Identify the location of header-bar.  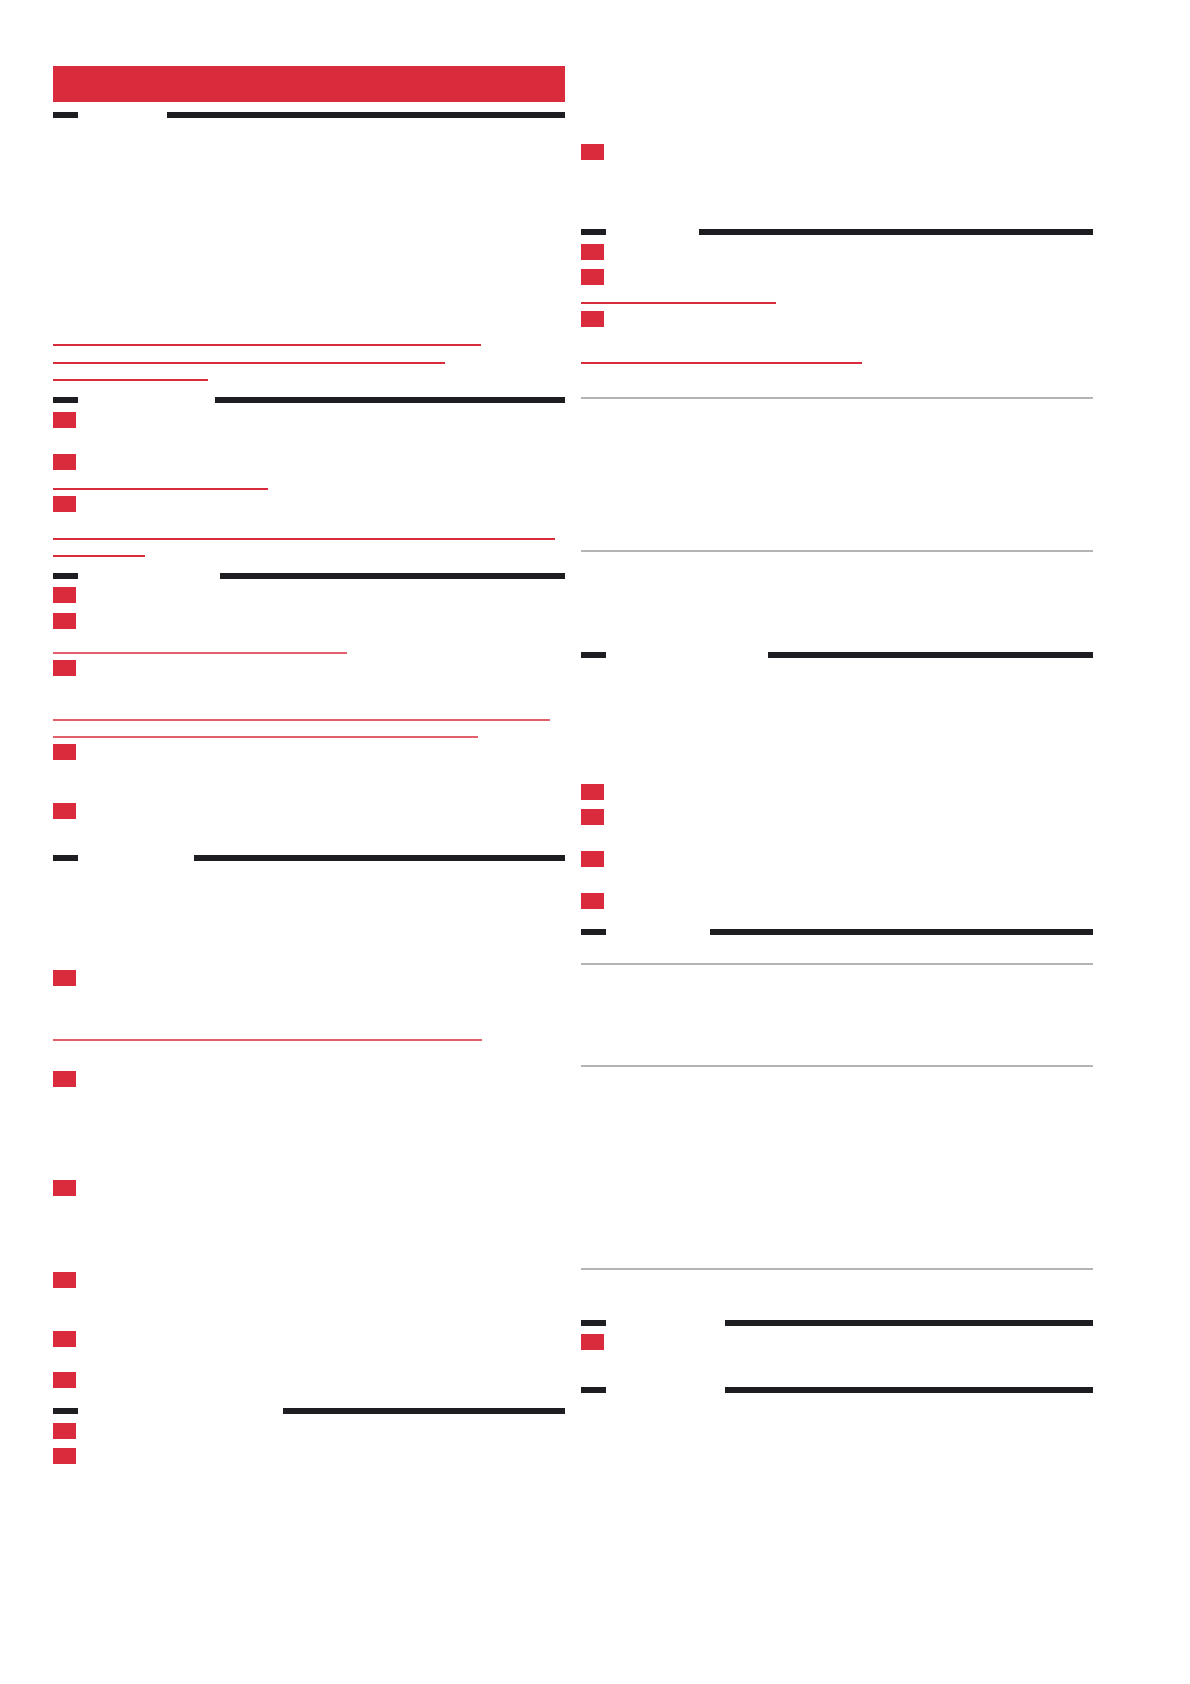
(309, 84).